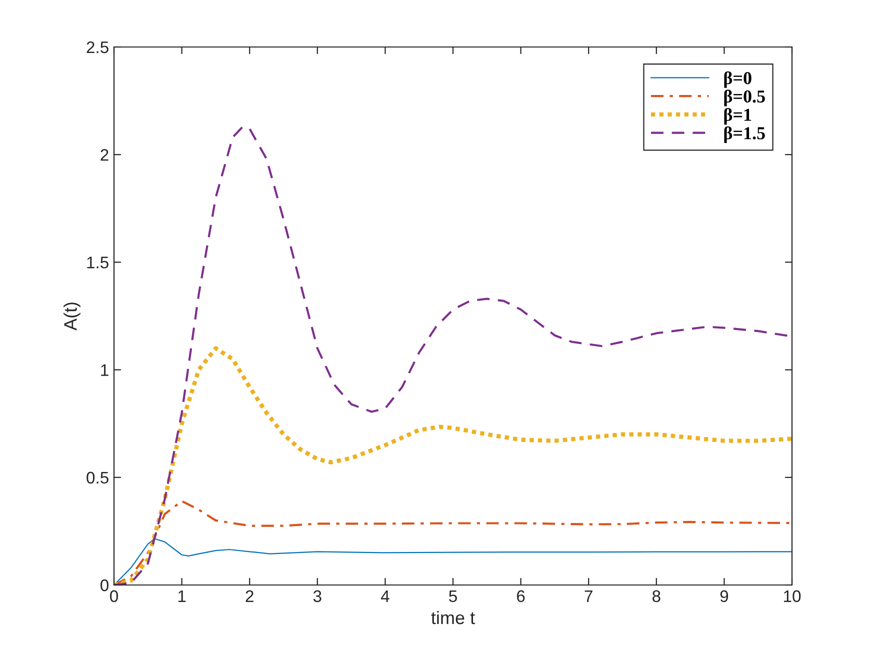 The height and width of the screenshot is (657, 875). Describe the element at coordinates (97, 262) in the screenshot. I see `y-tick-label: 1.5` at that location.